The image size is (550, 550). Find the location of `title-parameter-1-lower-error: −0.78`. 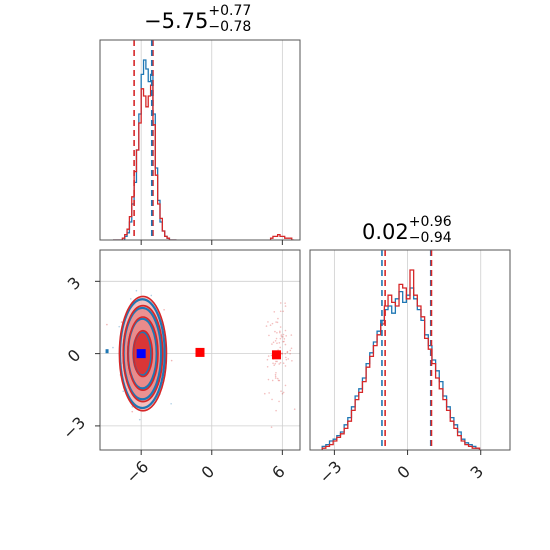

title-parameter-1-lower-error: −0.78 is located at coordinates (230, 27).